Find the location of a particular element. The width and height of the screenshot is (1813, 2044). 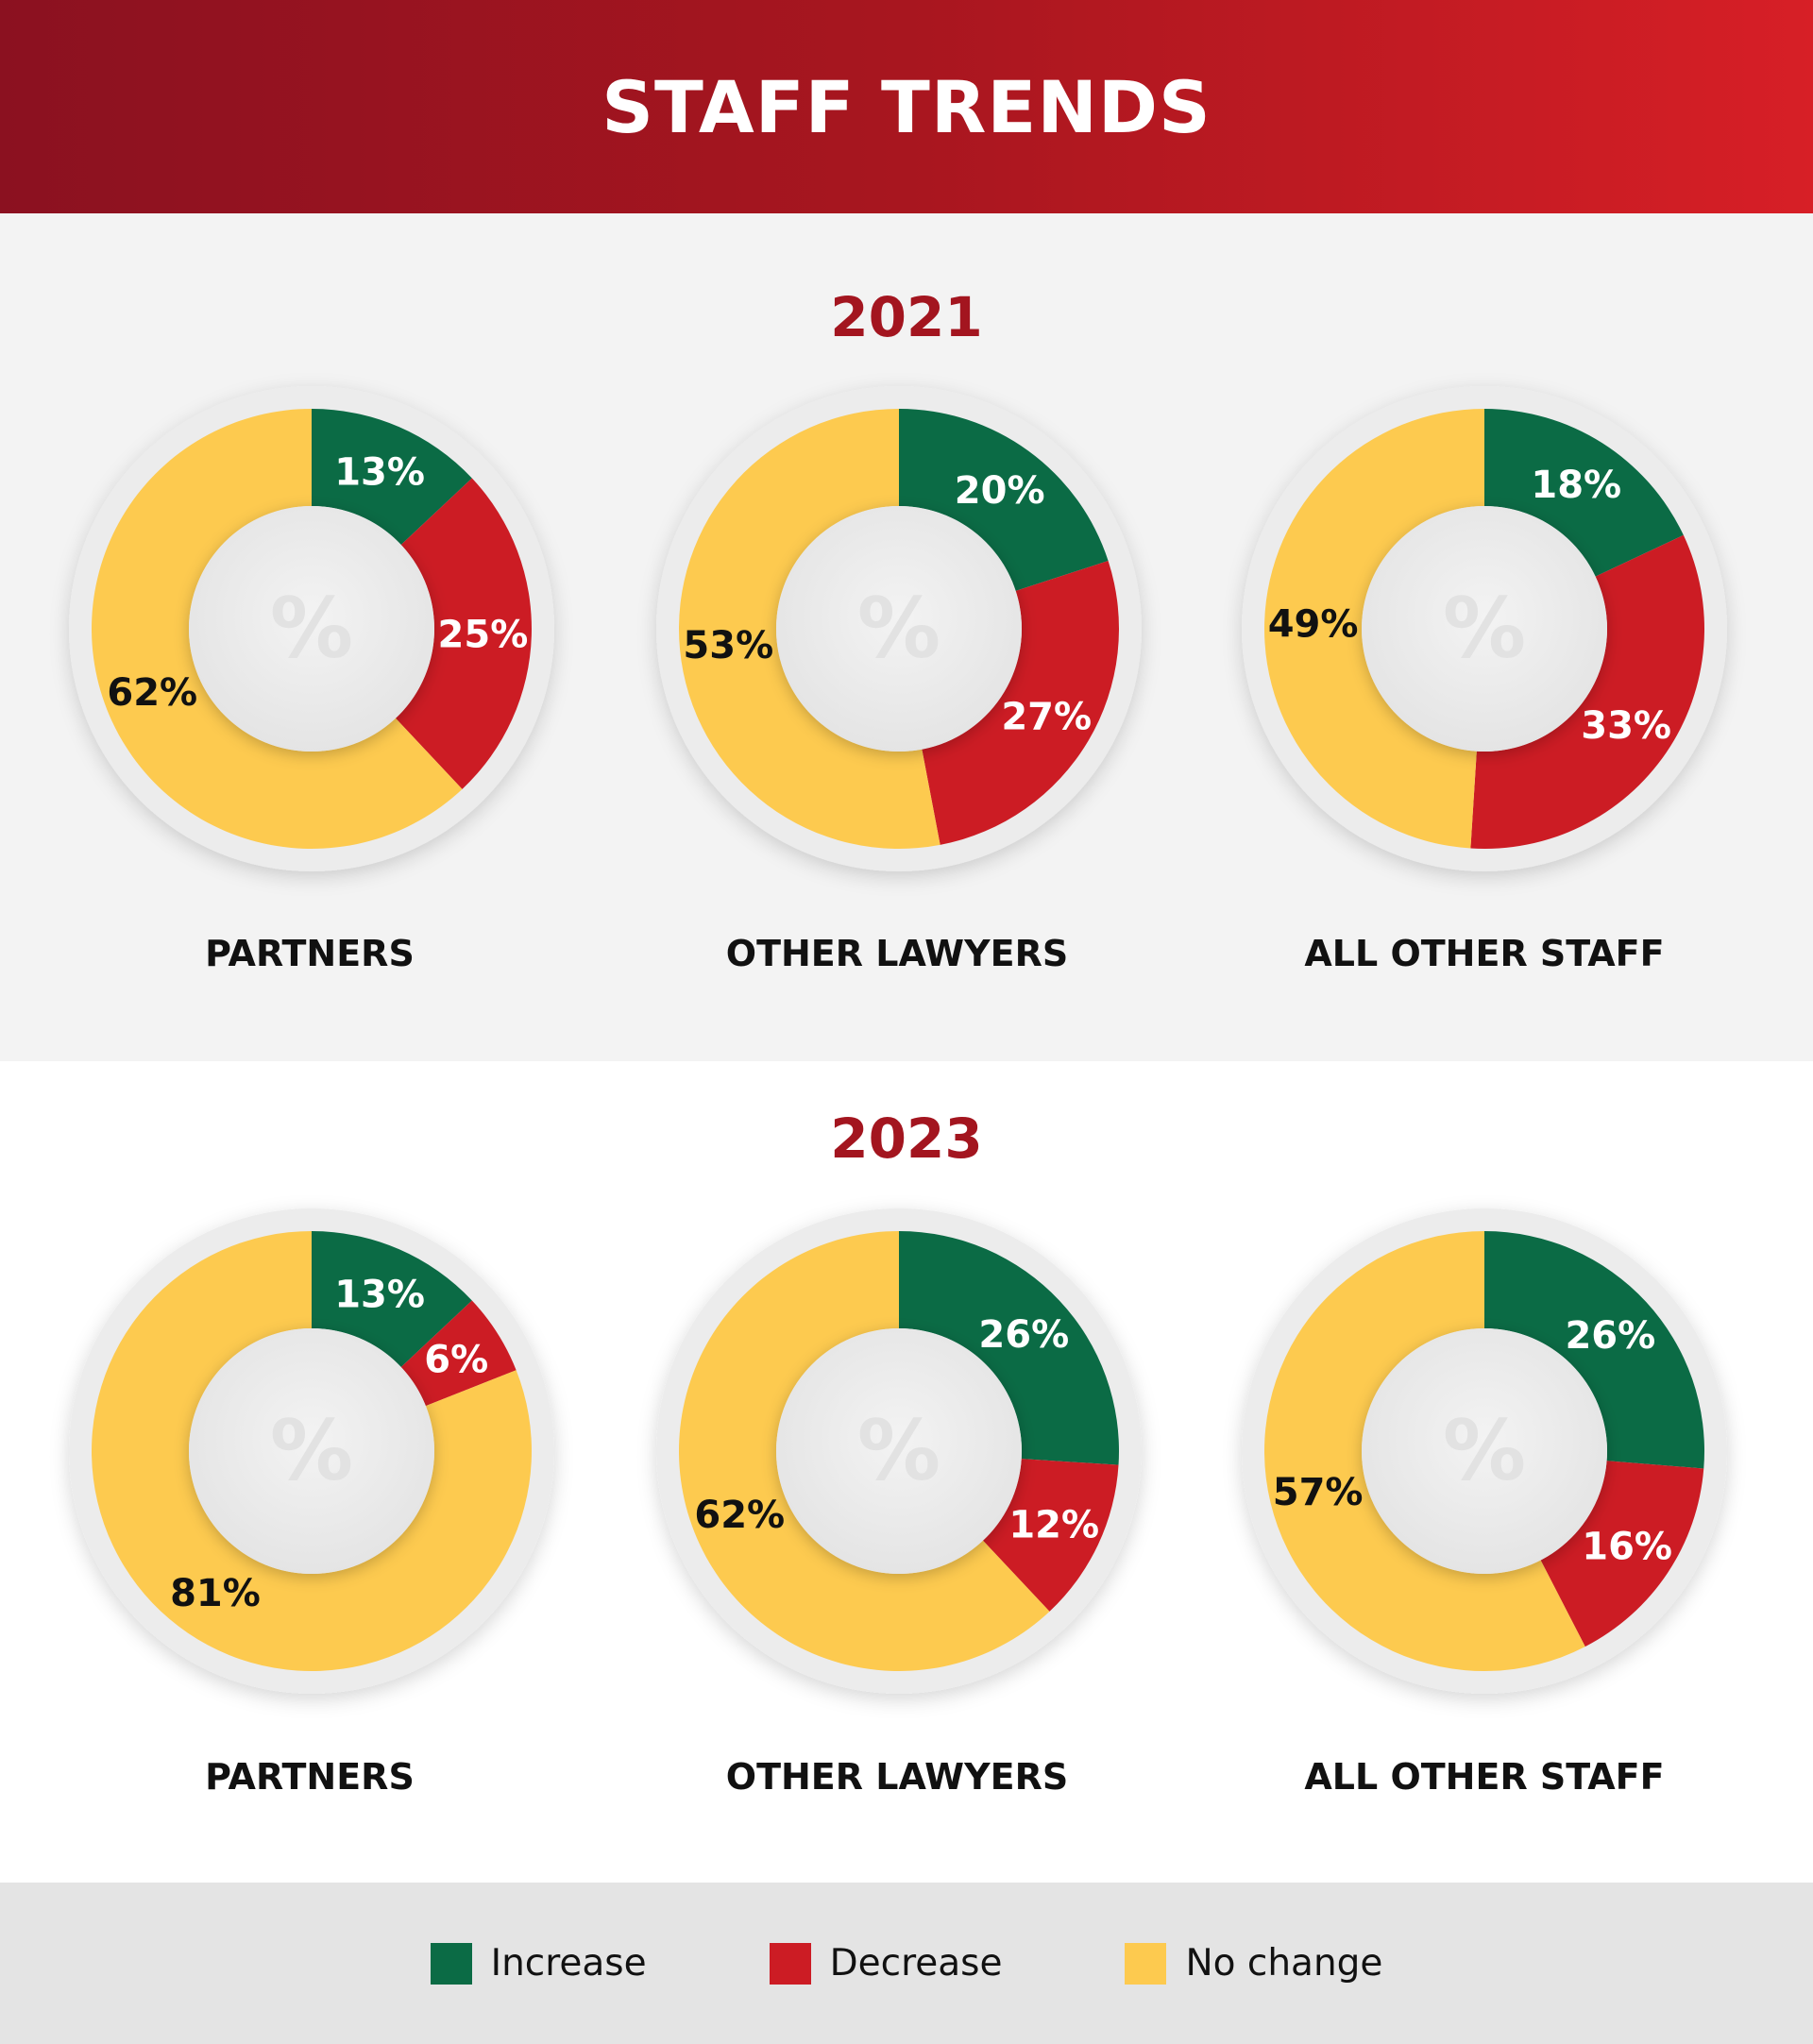

legend-item-no-change: No change is located at coordinates (1253, 1964).